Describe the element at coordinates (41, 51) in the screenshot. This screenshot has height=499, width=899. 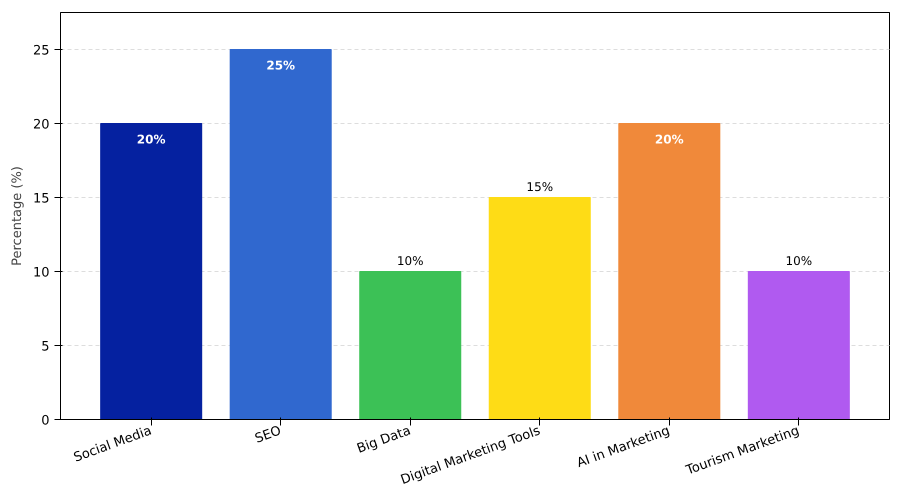
I see `y-tick-label: 25` at that location.